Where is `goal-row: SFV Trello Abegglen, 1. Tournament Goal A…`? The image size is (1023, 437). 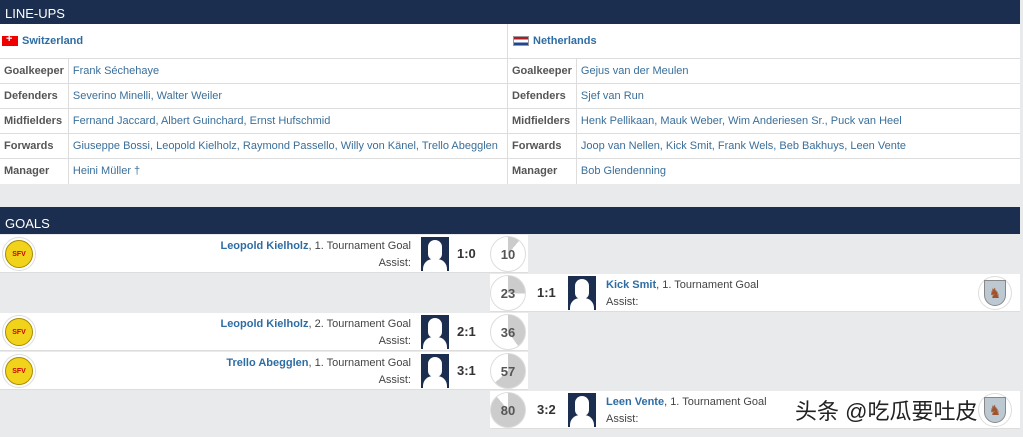 goal-row: SFV Trello Abegglen, 1. Tournament Goal A… is located at coordinates (264, 371).